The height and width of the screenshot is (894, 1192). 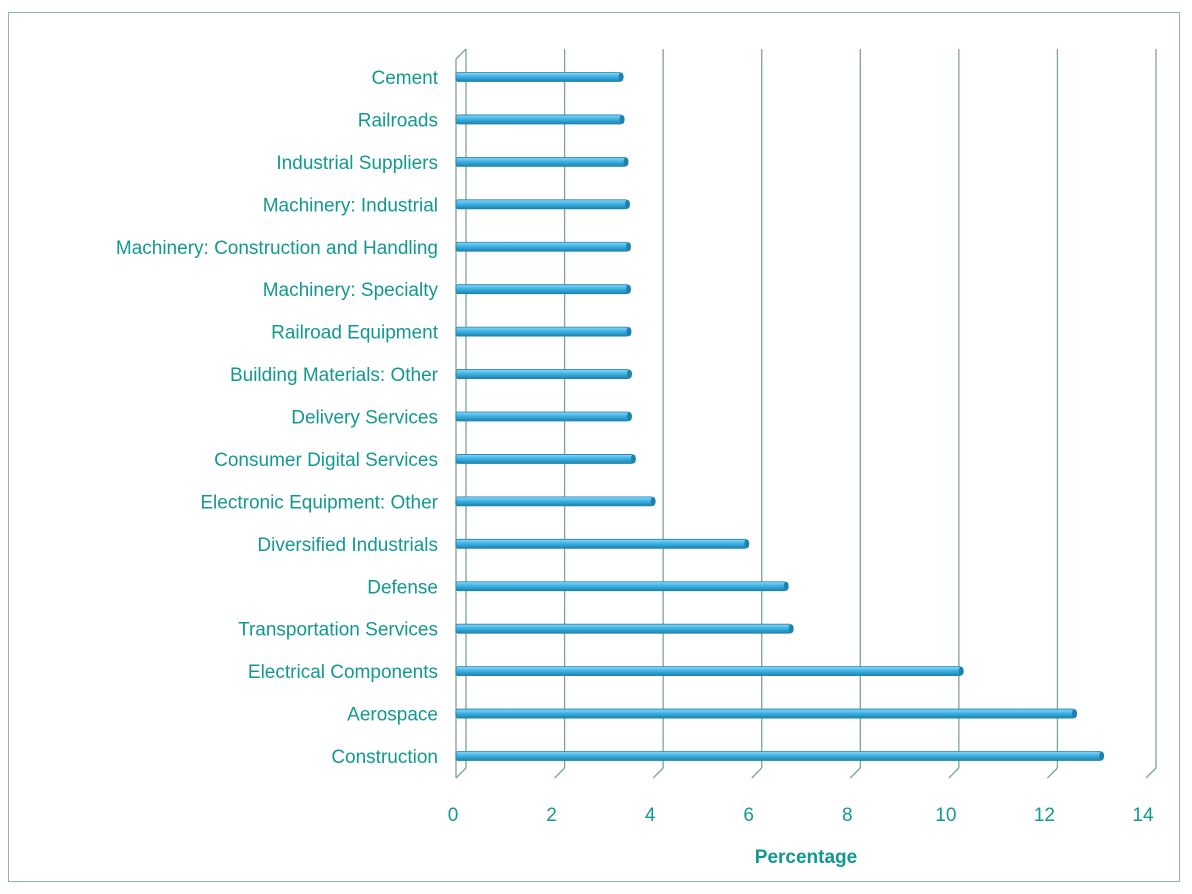 What do you see at coordinates (801, 815) in the screenshot?
I see `x-tick-labels: 0 2 4 6 8 10 12 14` at bounding box center [801, 815].